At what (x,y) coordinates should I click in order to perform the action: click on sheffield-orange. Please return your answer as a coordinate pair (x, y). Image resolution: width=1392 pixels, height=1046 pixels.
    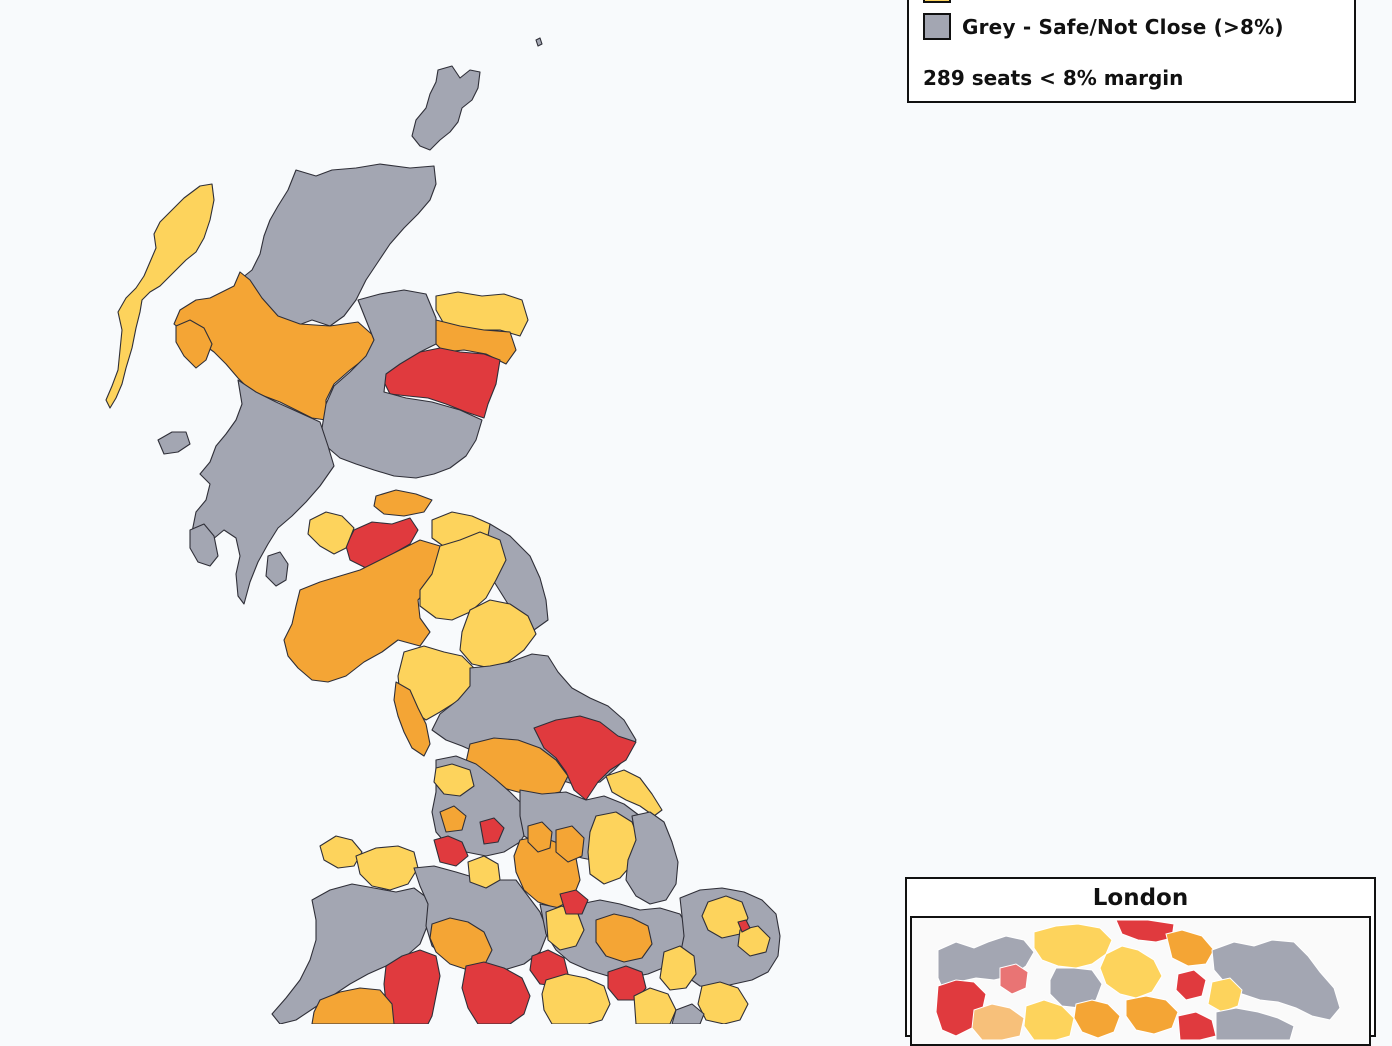
    Looking at the image, I should click on (570, 844).